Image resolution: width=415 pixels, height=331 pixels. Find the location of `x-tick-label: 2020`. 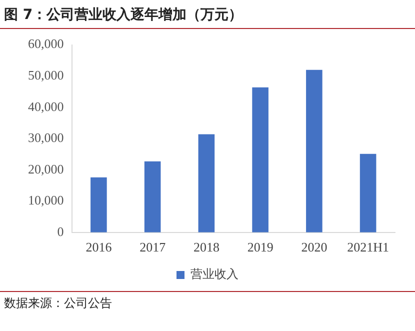

x-tick-label: 2020 is located at coordinates (314, 247).